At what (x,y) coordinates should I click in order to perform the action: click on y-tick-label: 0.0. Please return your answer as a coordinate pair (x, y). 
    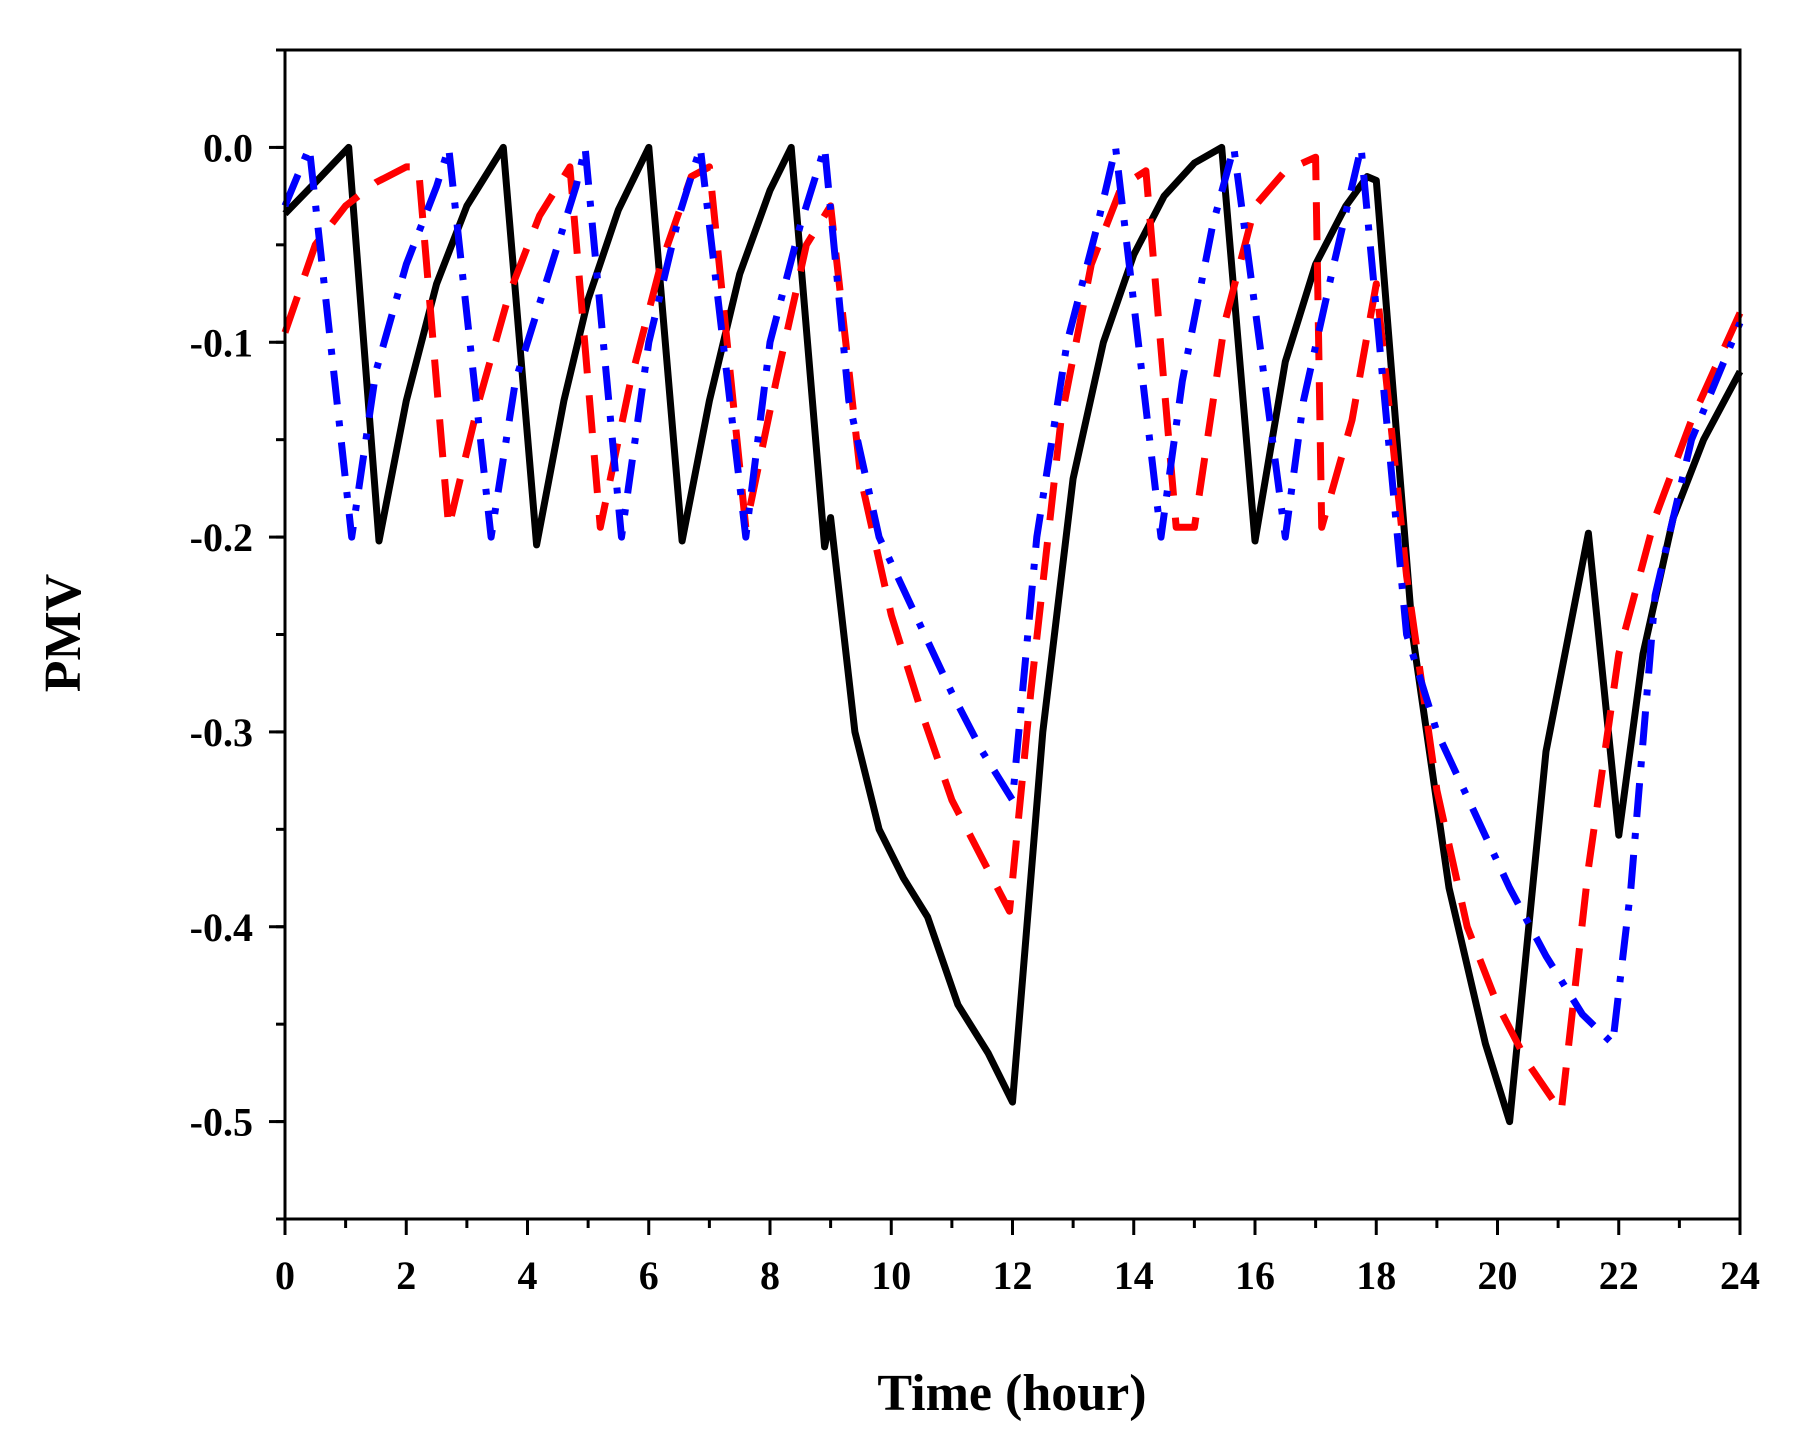
    Looking at the image, I should click on (228, 147).